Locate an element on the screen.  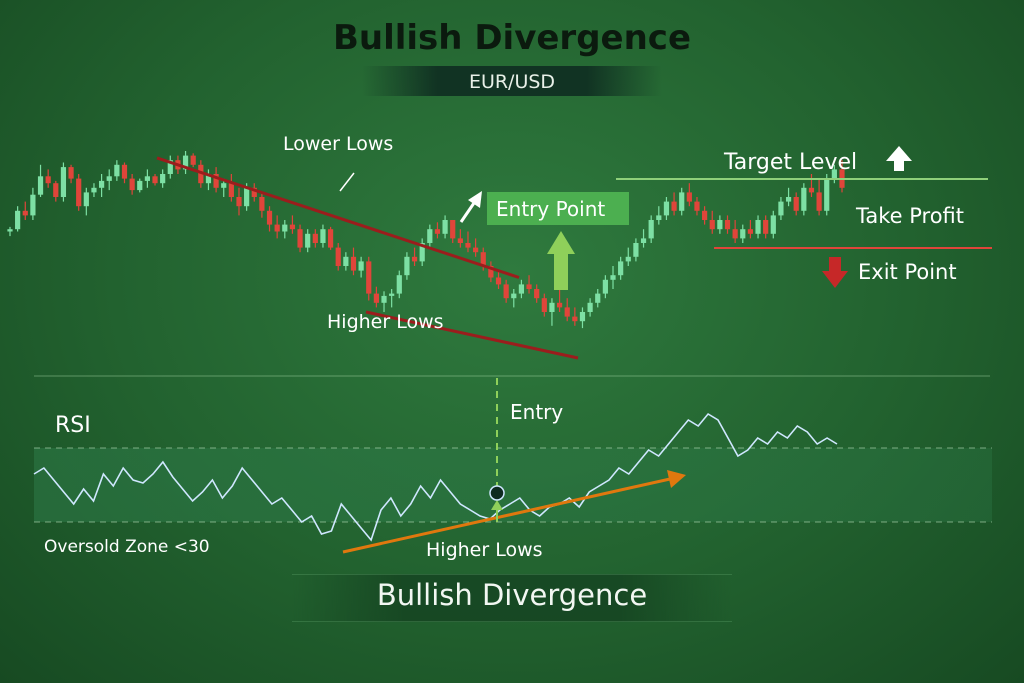
entry-point-box is located at coordinates (558, 208).